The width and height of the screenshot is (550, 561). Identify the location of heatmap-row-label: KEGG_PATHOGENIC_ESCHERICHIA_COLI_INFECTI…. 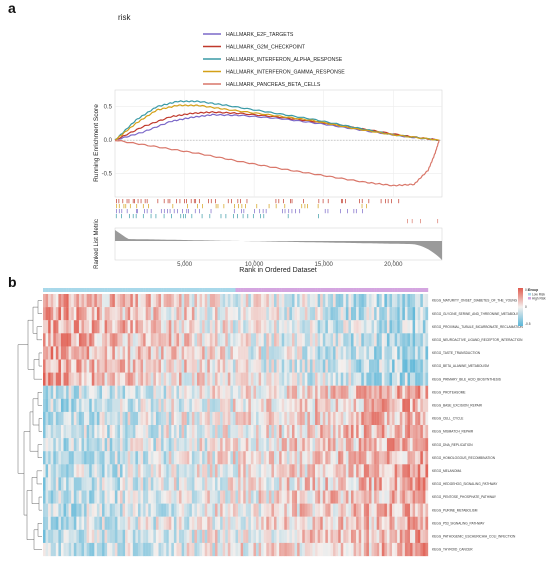
(474, 536).